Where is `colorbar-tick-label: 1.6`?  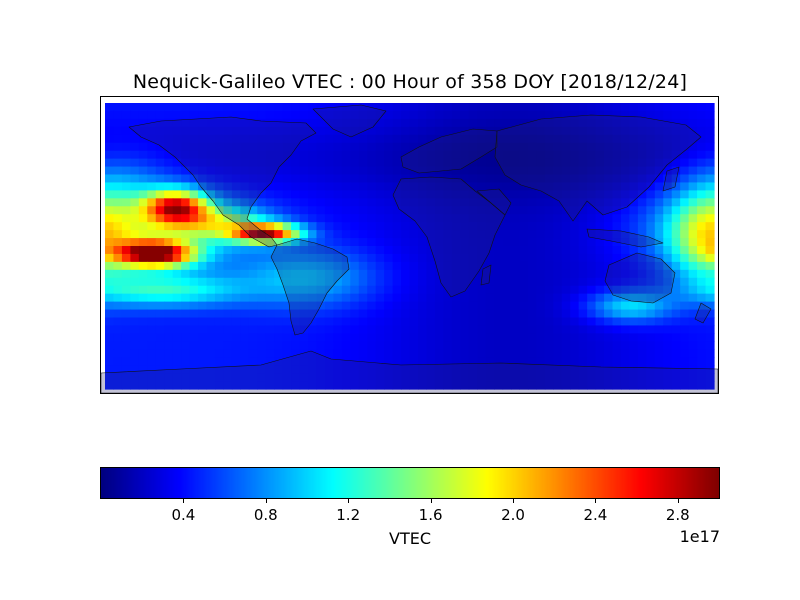
colorbar-tick-label: 1.6 is located at coordinates (430, 515).